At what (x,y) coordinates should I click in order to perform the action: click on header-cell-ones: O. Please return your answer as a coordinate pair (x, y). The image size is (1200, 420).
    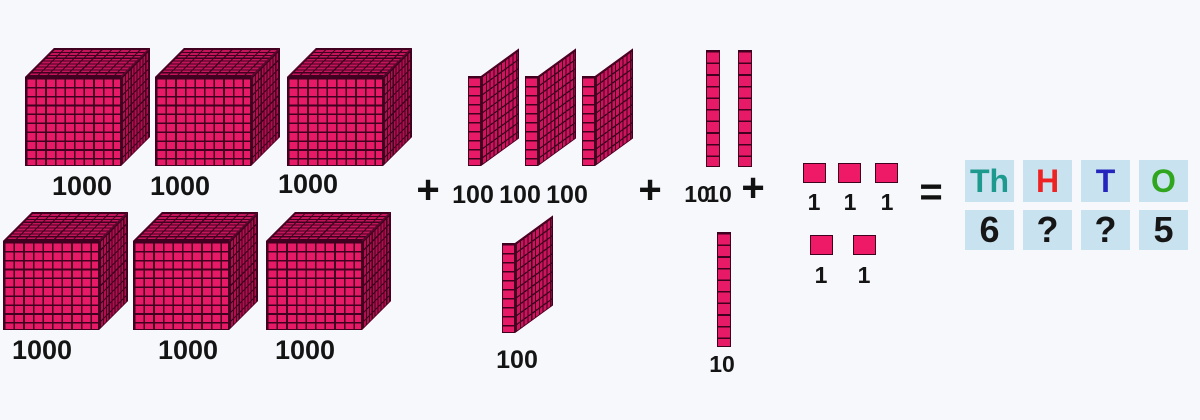
    Looking at the image, I should click on (1163, 181).